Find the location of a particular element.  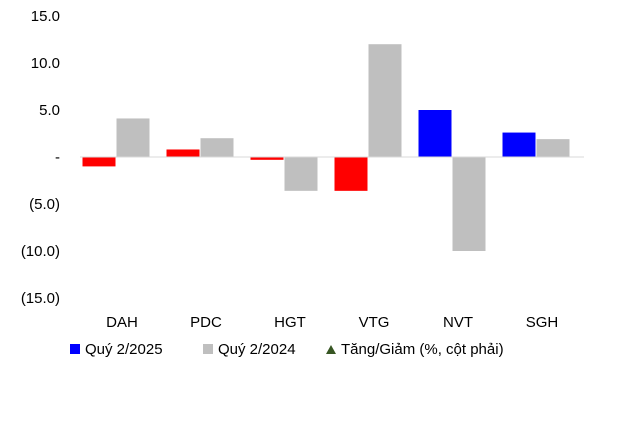

bar-q2-2025-hgt is located at coordinates (267, 158).